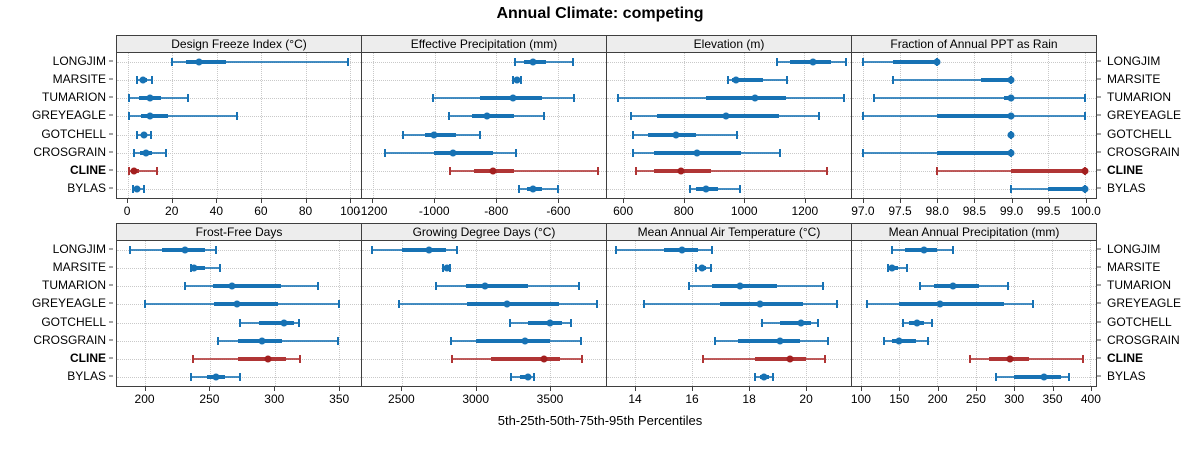 The image size is (1200, 450). What do you see at coordinates (744, 211) in the screenshot?
I see `x-tick-label: 1000` at bounding box center [744, 211].